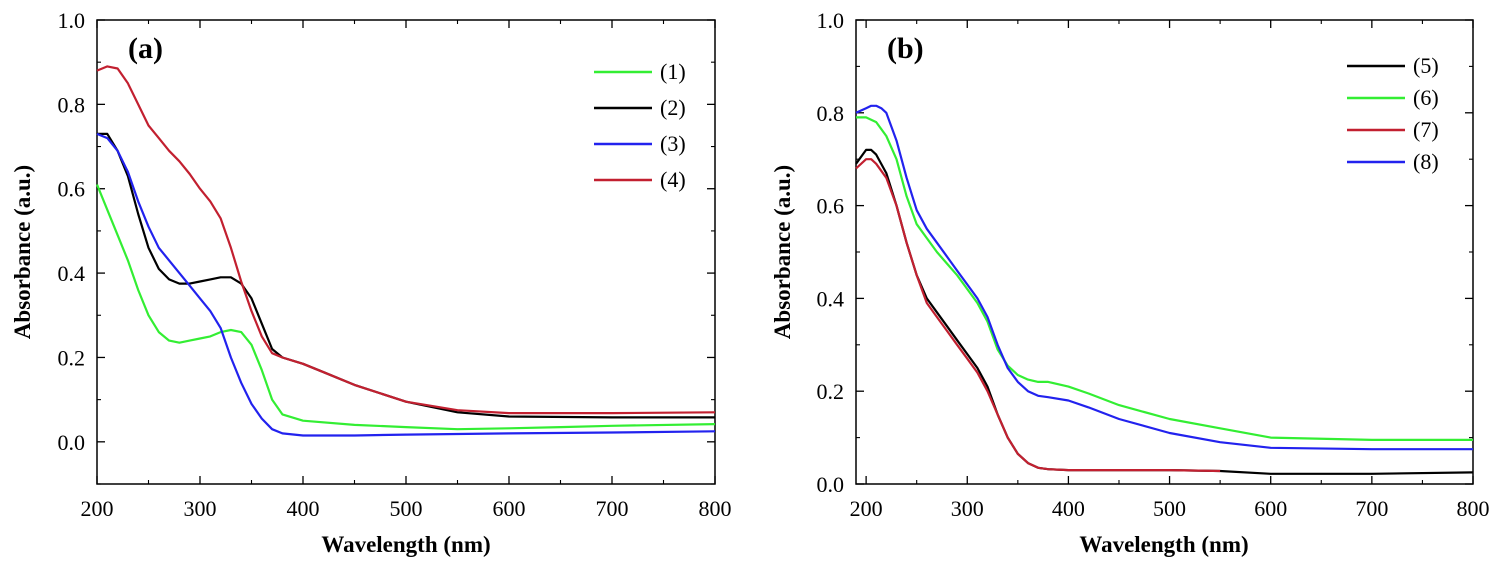  What do you see at coordinates (1426, 97) in the screenshot?
I see `legend-label: (6)` at bounding box center [1426, 97].